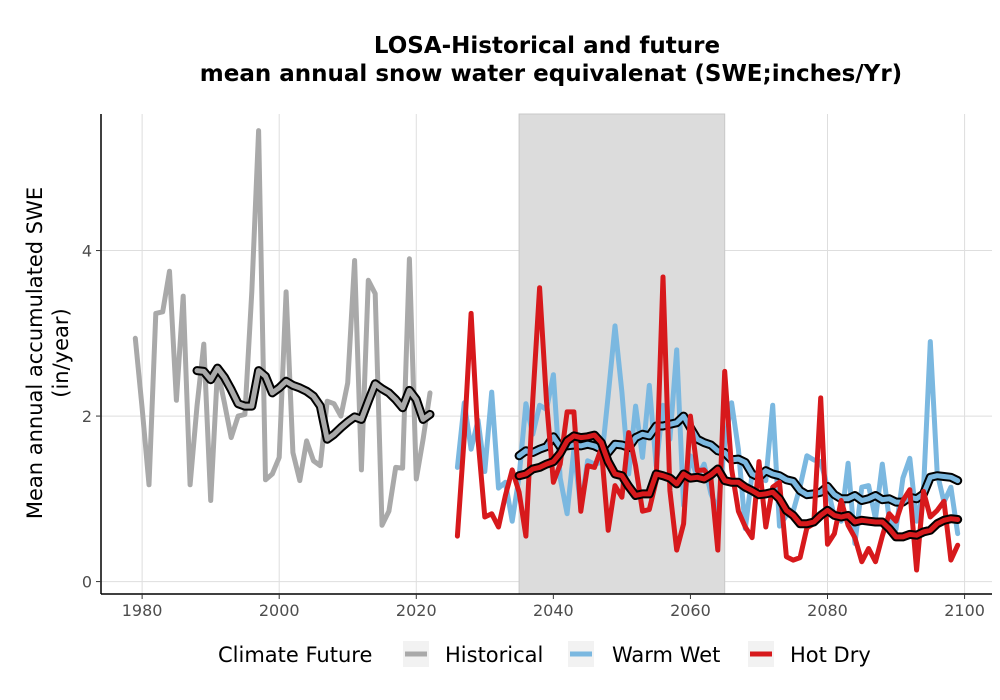 The width and height of the screenshot is (1000, 700). I want to click on historical-smoothed-line, so click(313, 403).